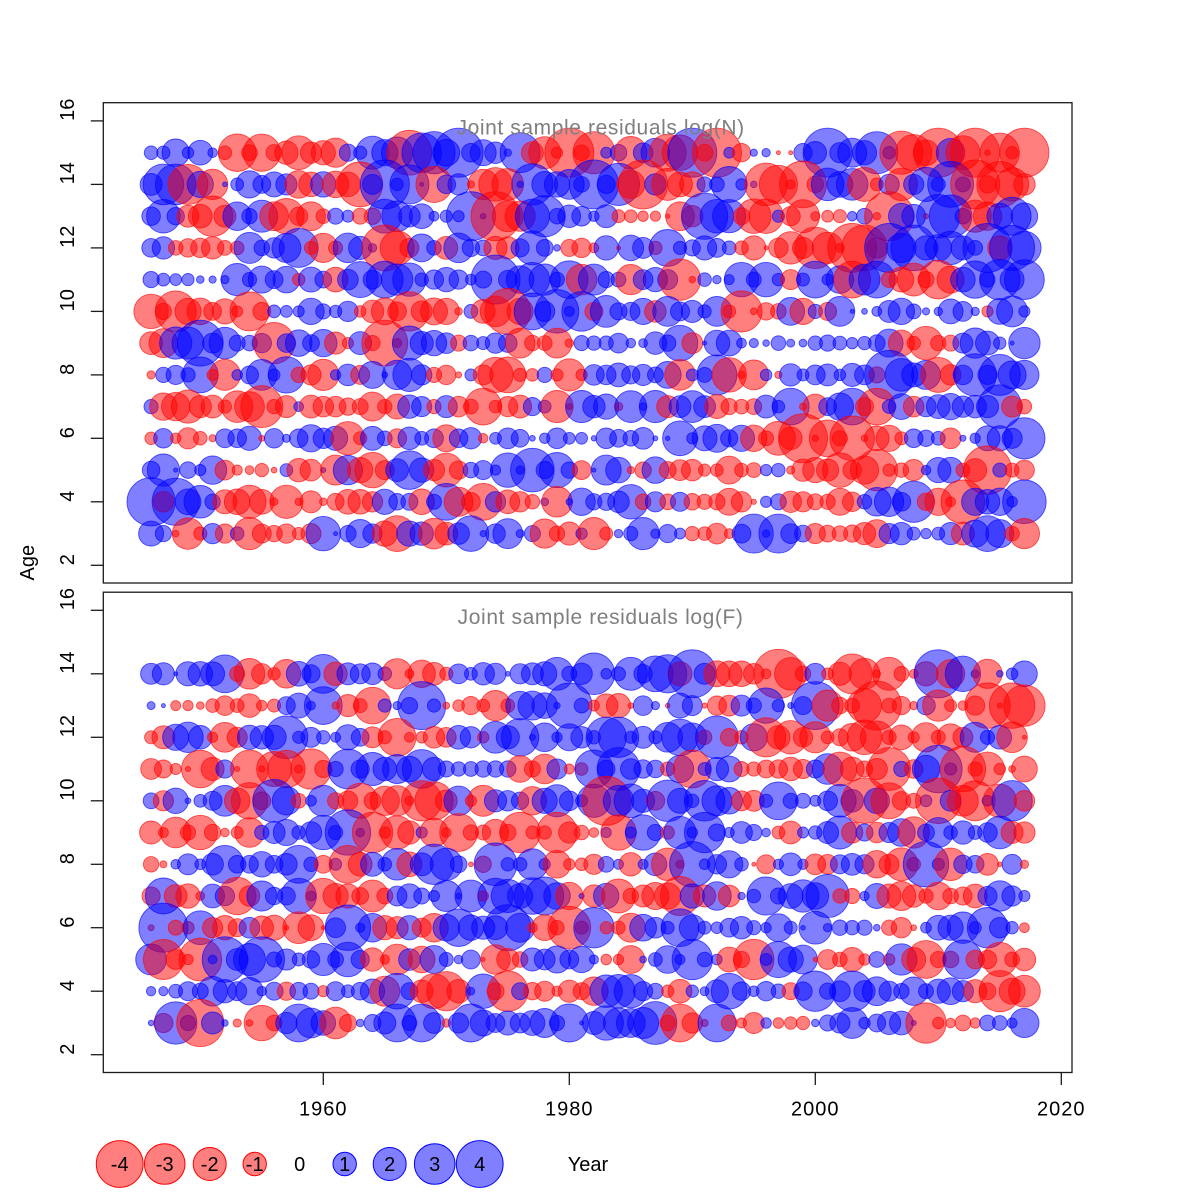  I want to click on svg-text: 3, so click(434, 1165).